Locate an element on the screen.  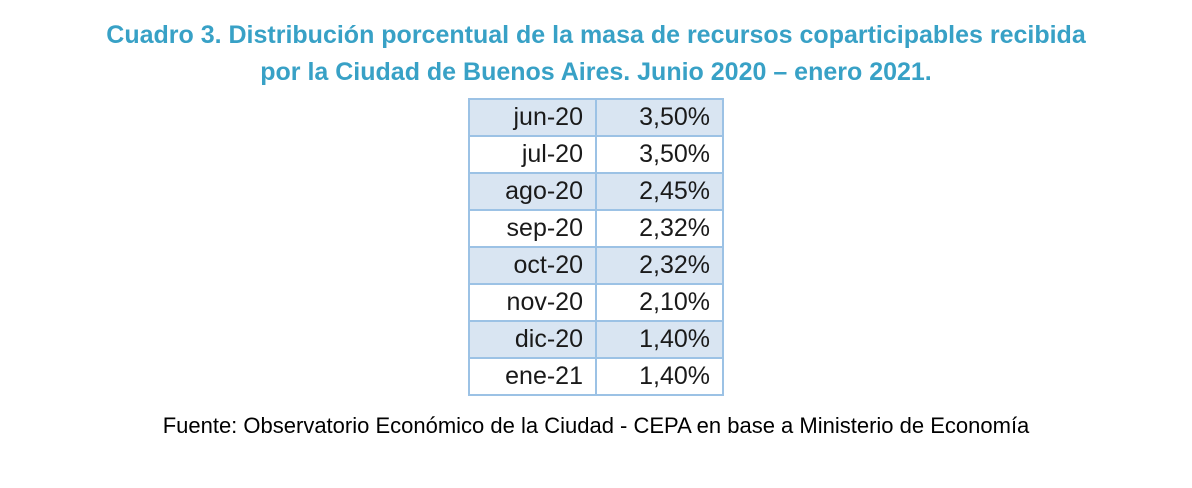
month-cell: jul-20 is located at coordinates (532, 154).